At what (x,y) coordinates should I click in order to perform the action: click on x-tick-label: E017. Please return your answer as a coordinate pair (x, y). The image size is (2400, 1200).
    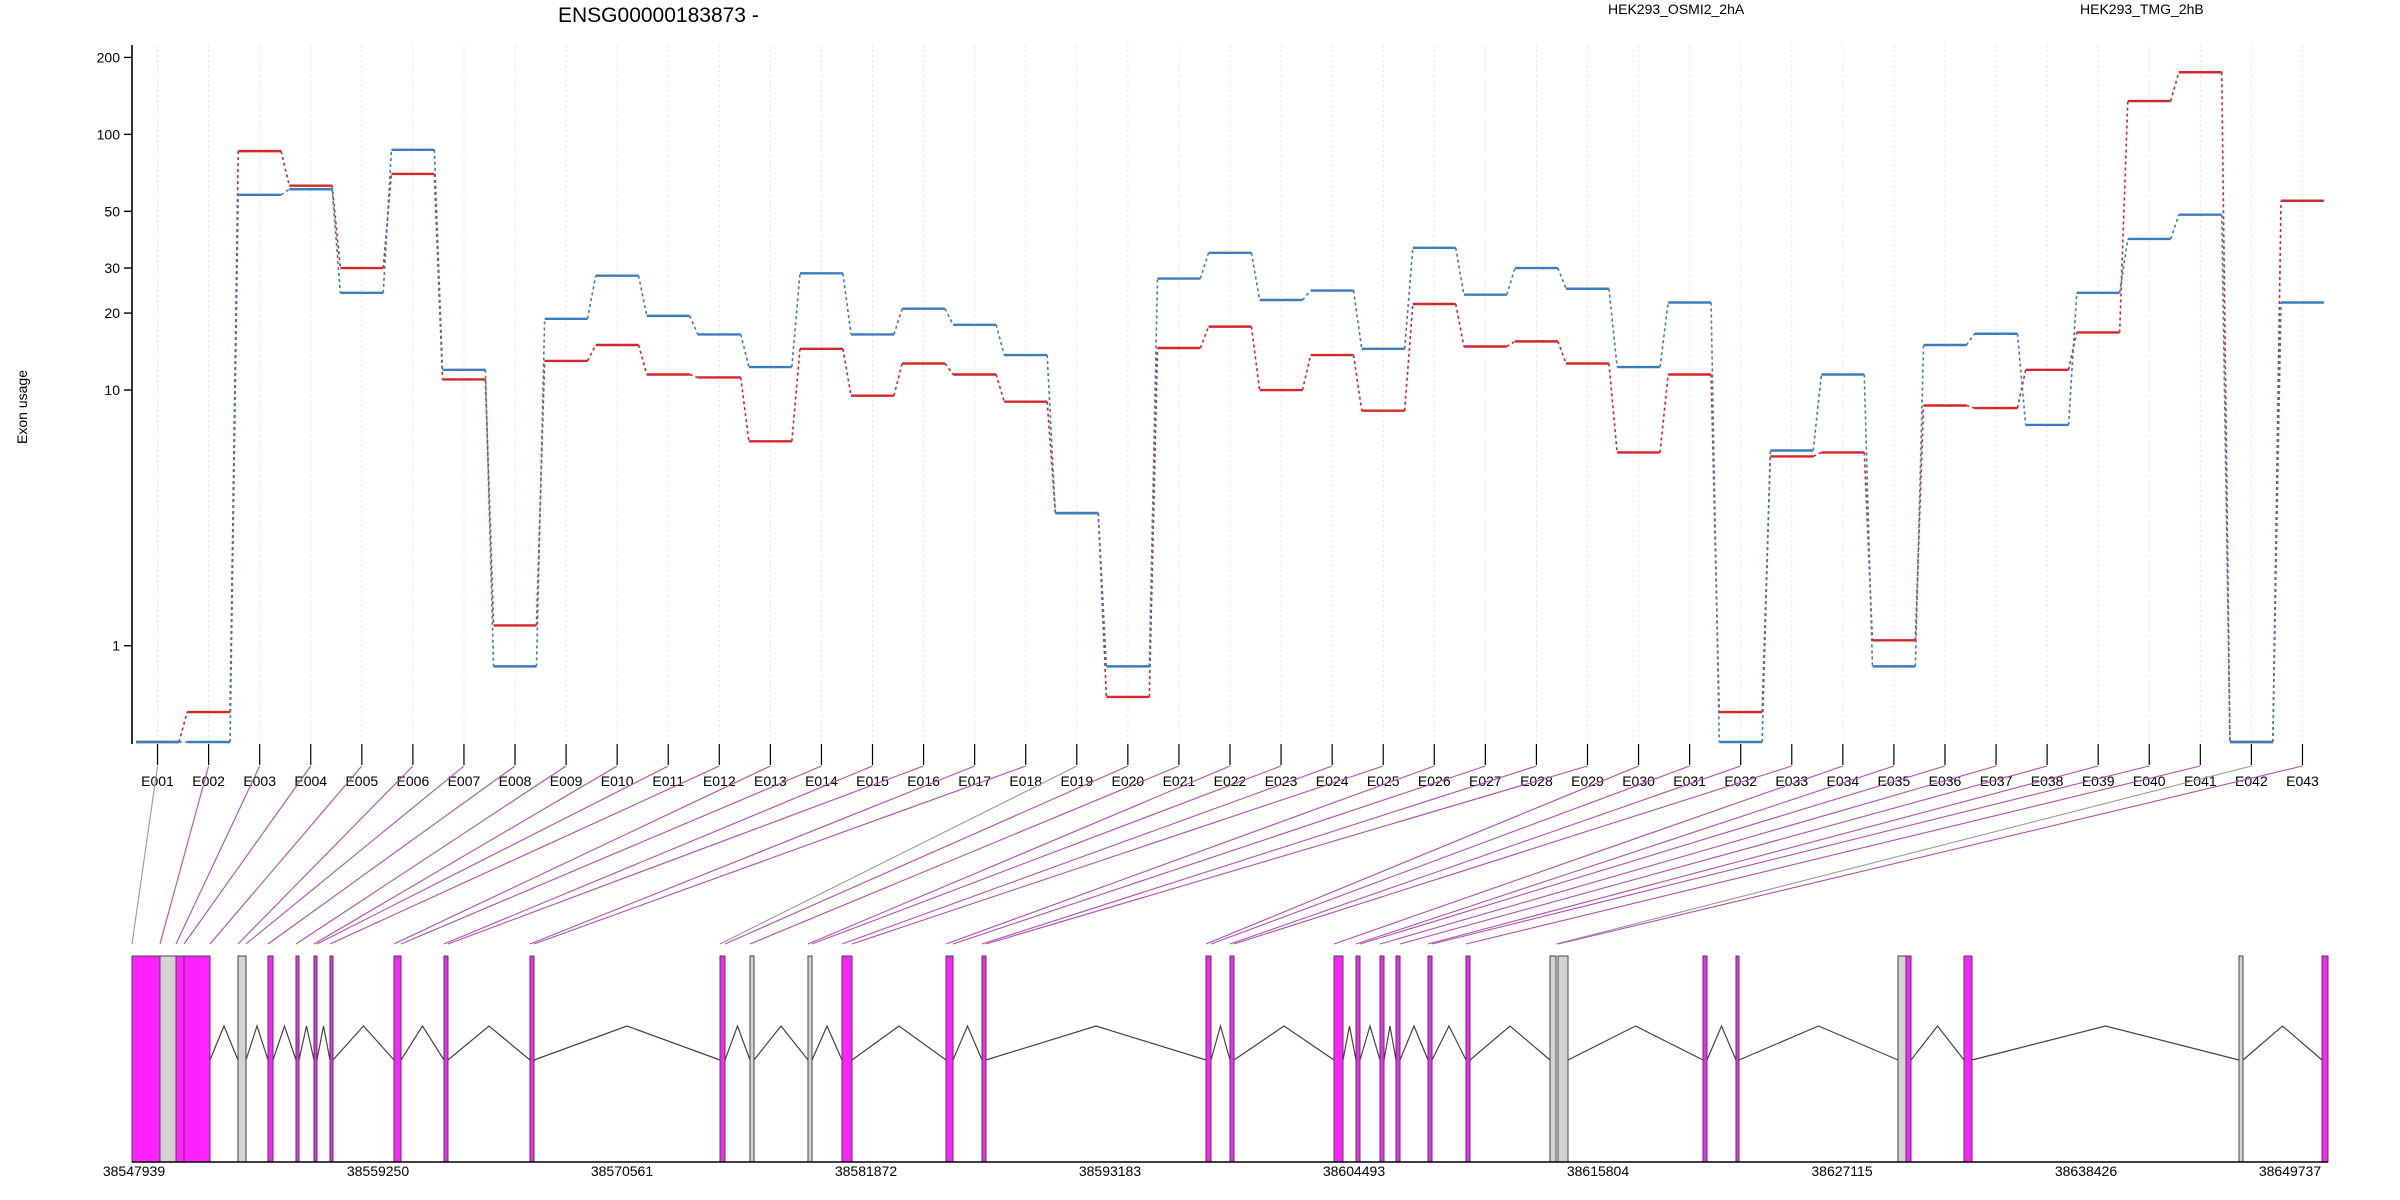
    Looking at the image, I should click on (974, 781).